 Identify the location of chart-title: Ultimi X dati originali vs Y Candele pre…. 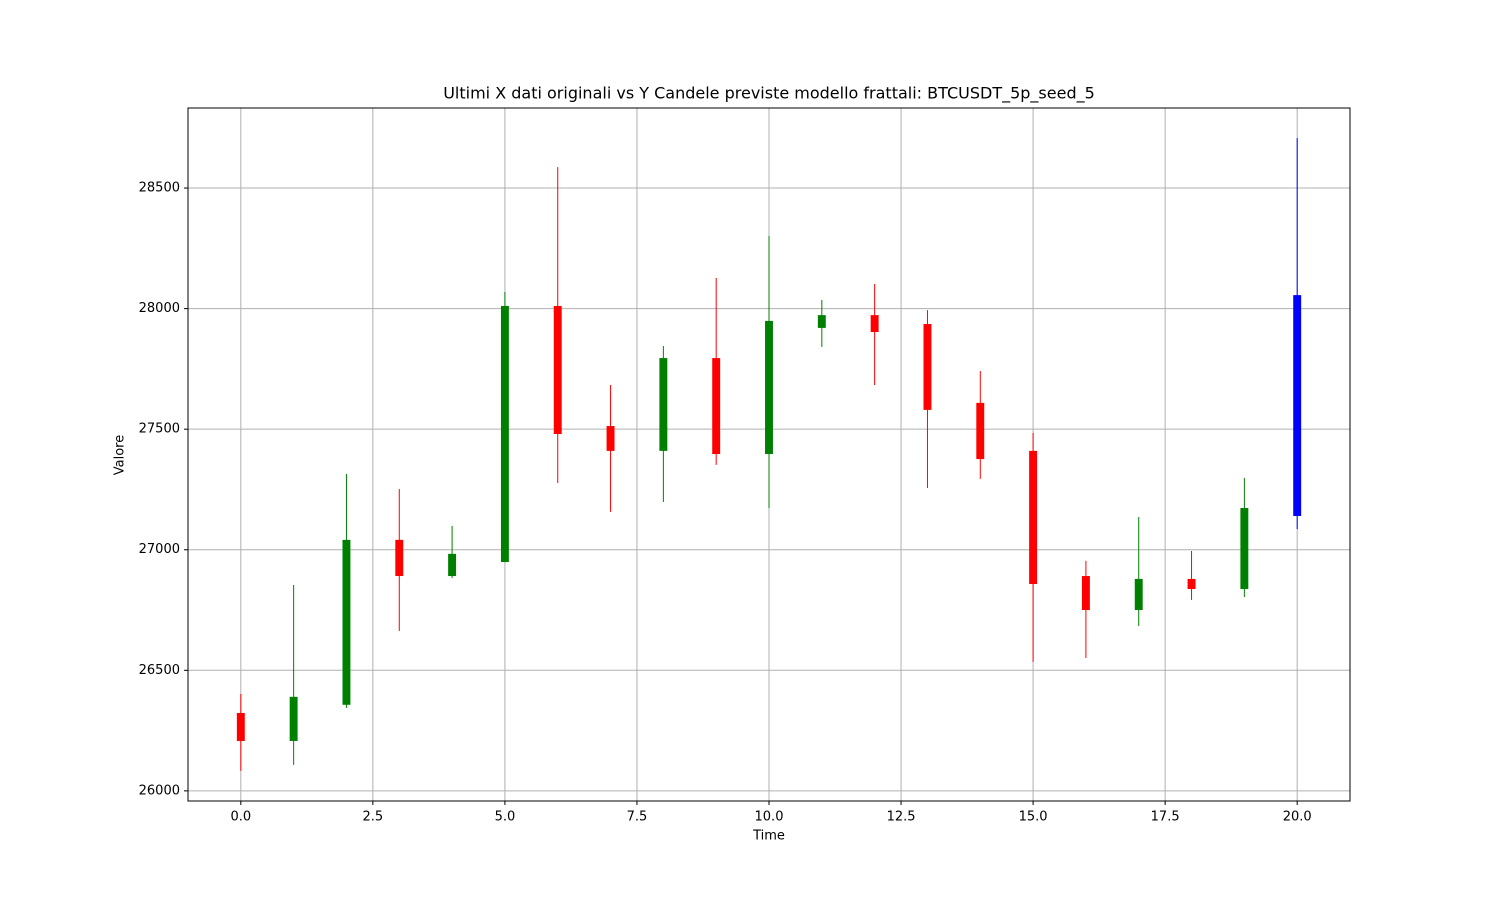
(769, 94).